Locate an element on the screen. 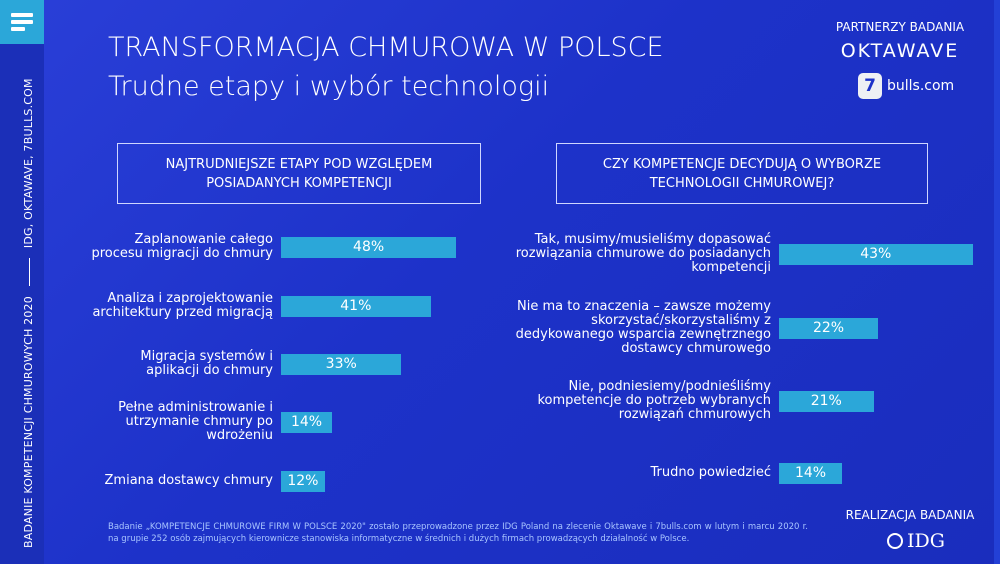 Image resolution: width=1000 pixels, height=564 pixels. chart1-category-label: Migracja systemów i aplikacji do chmury is located at coordinates (206, 363).